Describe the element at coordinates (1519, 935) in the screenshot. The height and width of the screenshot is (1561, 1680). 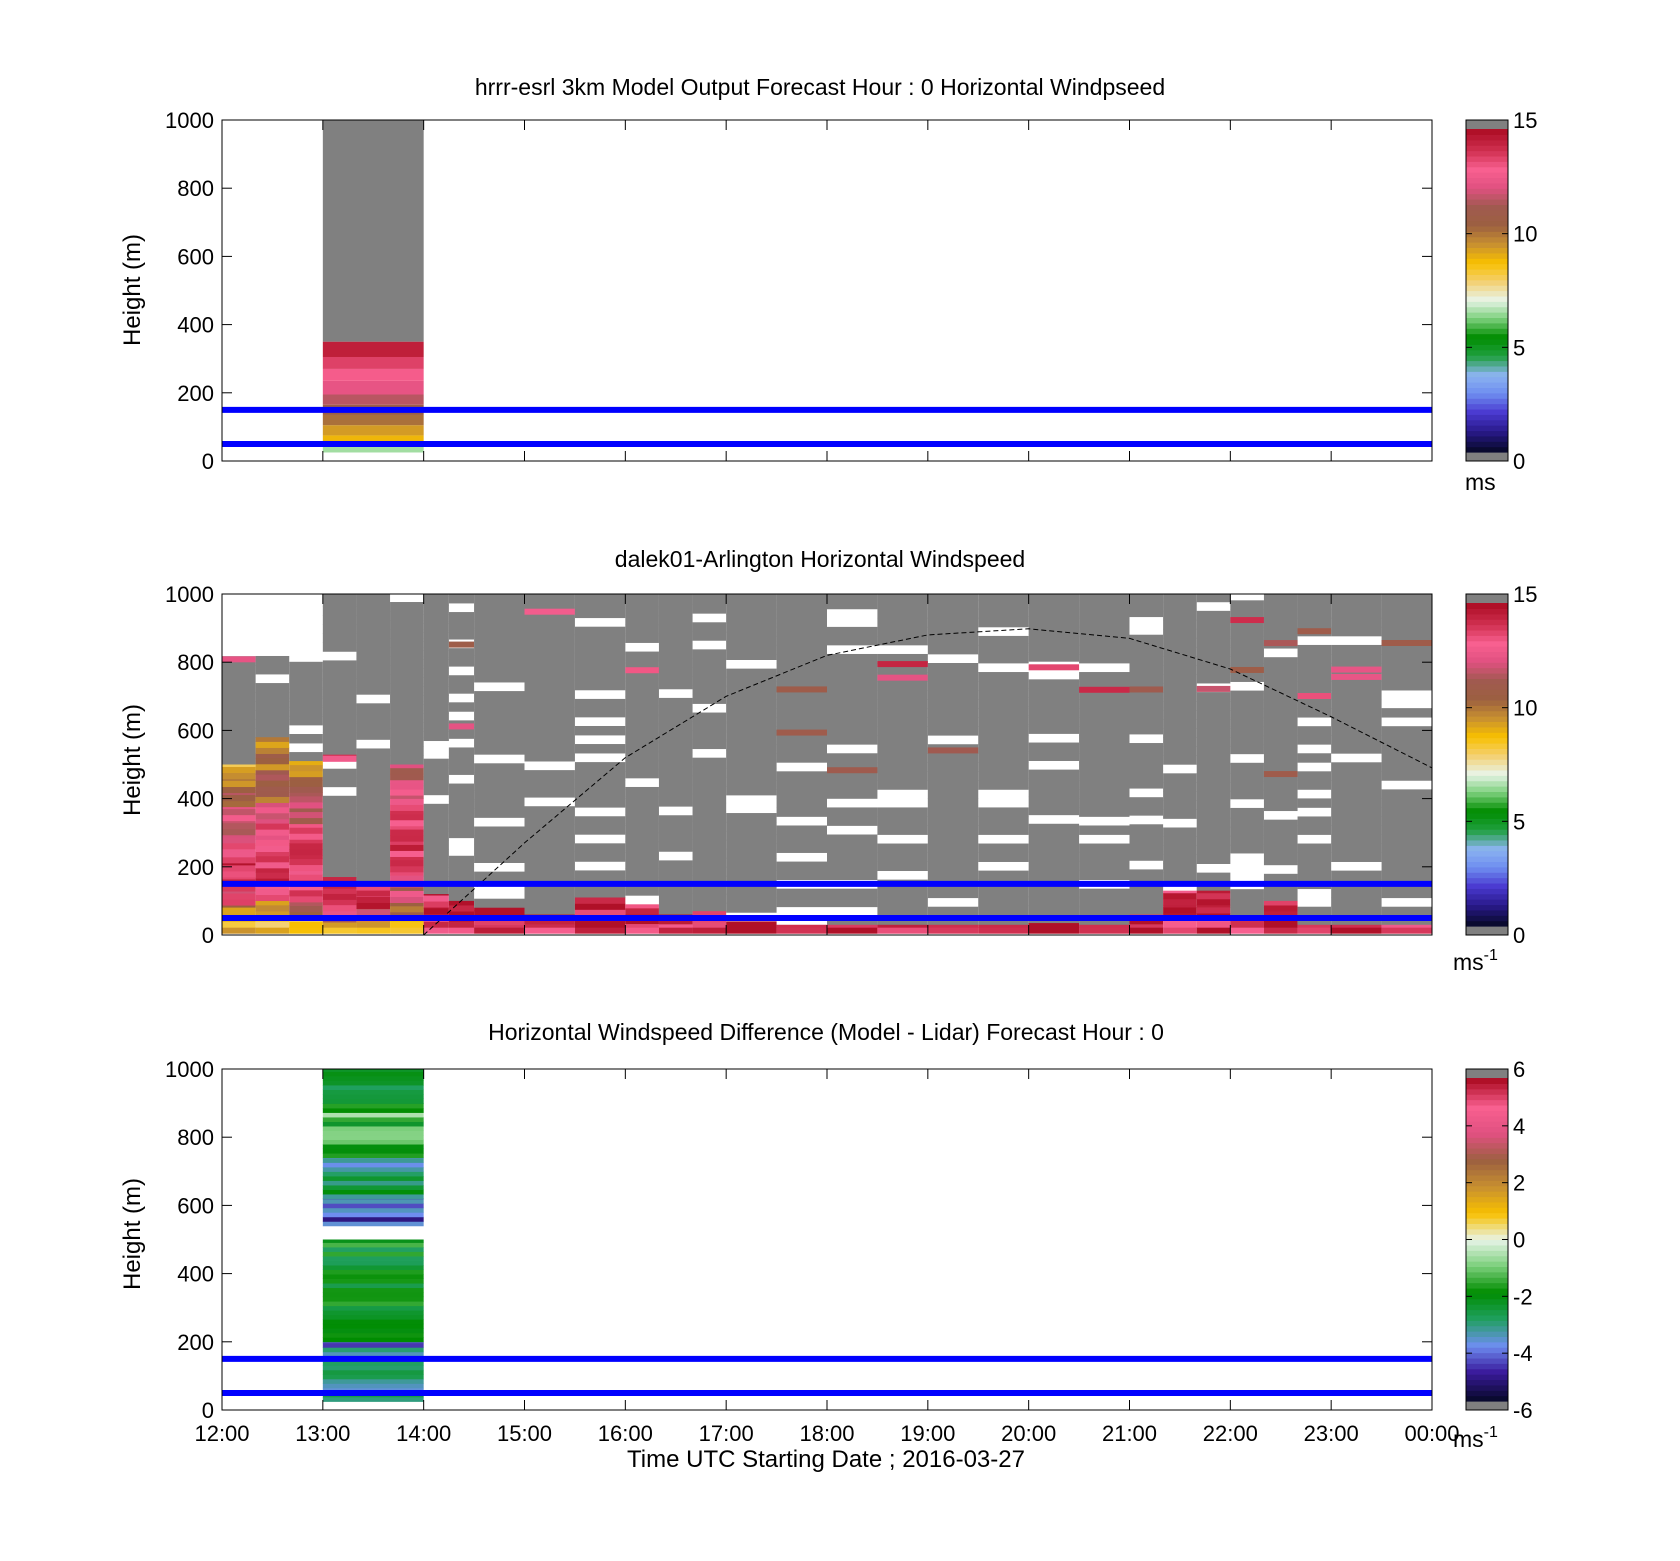
I see `colorbar-tick-label: 0` at that location.